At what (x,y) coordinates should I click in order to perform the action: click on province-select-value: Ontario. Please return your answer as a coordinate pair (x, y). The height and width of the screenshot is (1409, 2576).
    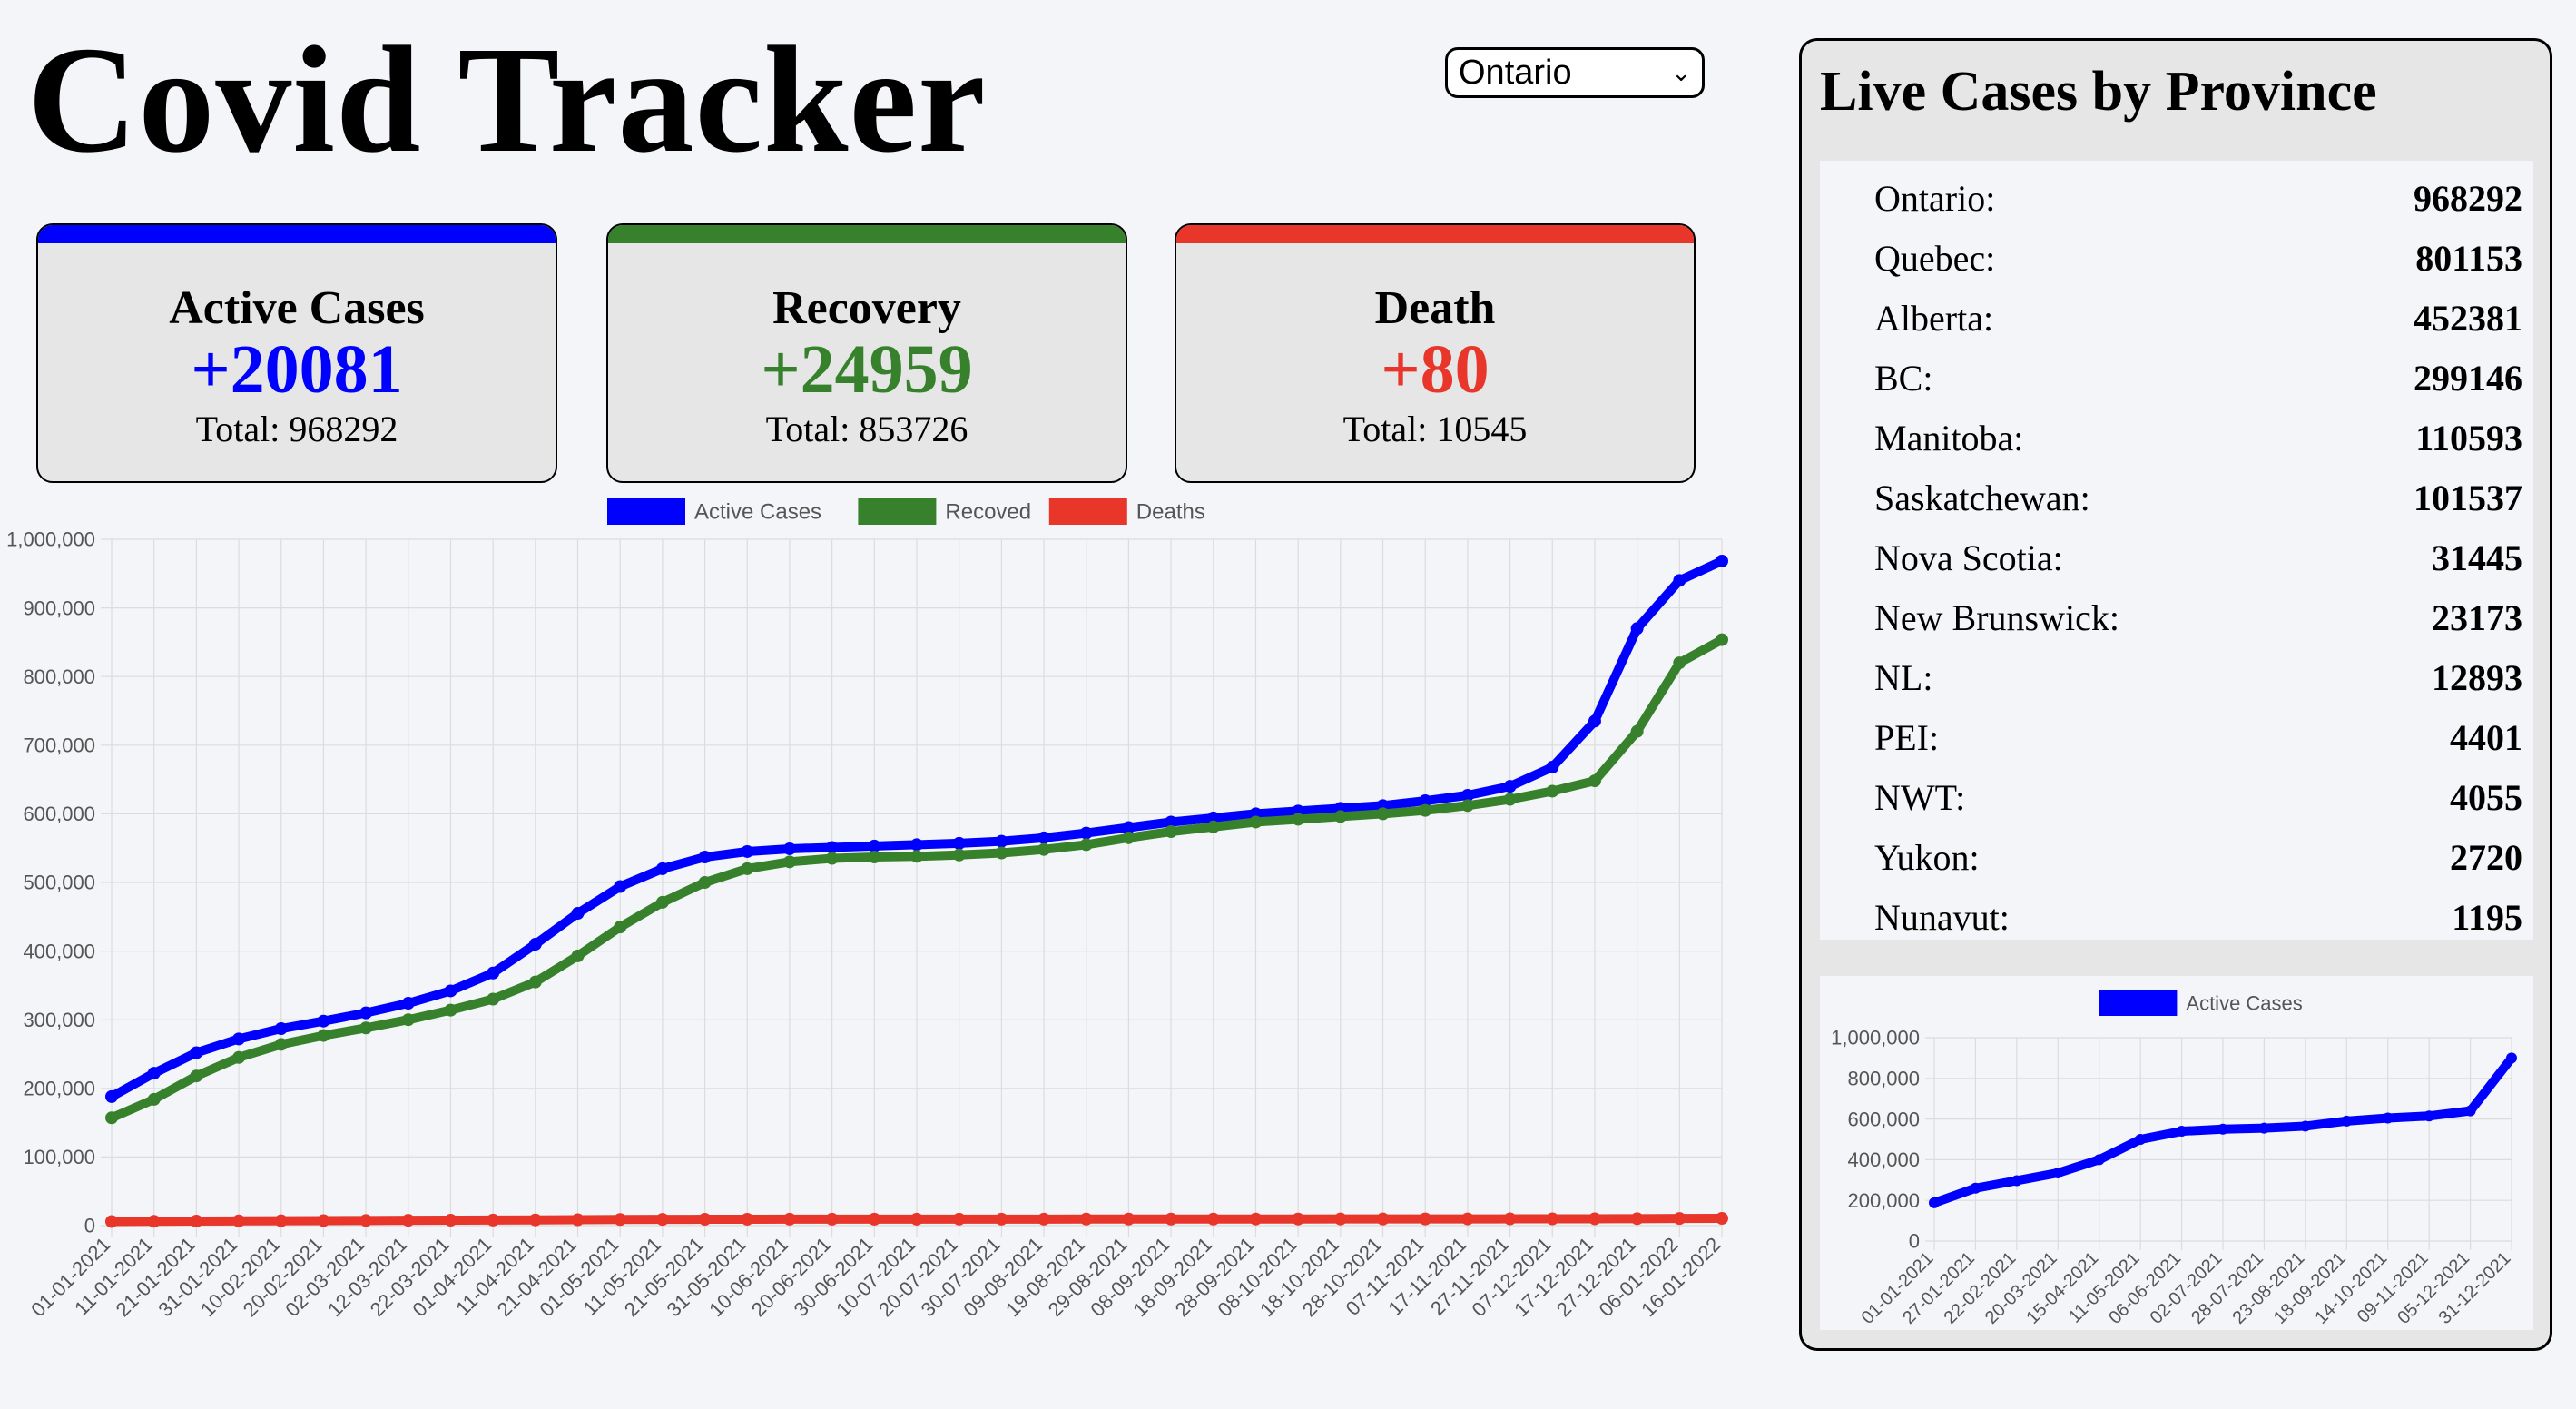
    Looking at the image, I should click on (1515, 72).